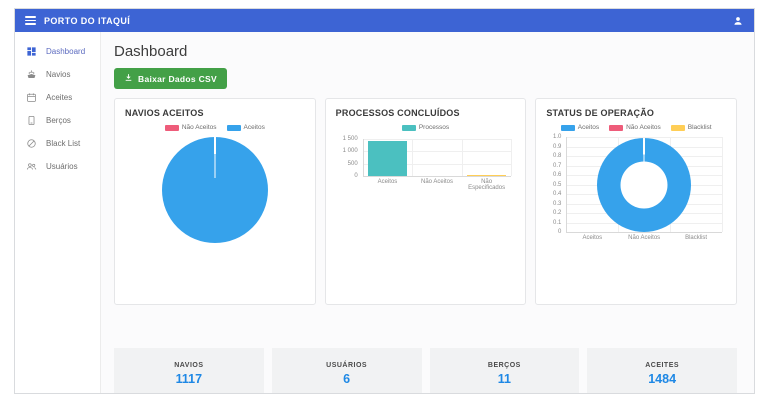  What do you see at coordinates (600, 113) in the screenshot?
I see `chart-title: STATUS DE OPERAÇÃO` at bounding box center [600, 113].